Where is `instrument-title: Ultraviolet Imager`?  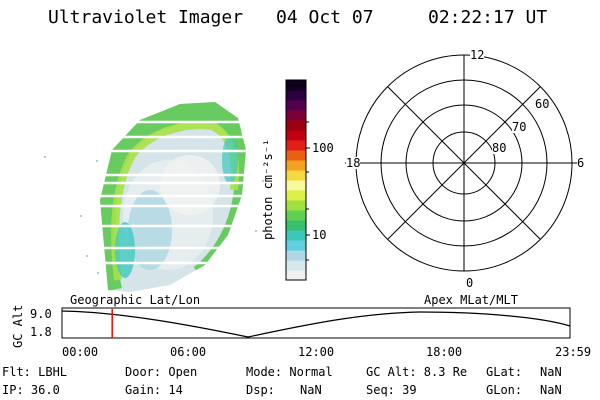 instrument-title: Ultraviolet Imager is located at coordinates (146, 17).